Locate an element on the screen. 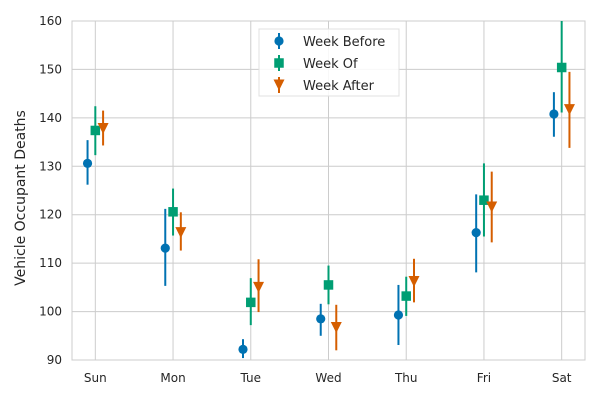  legend-item: Week Before is located at coordinates (329, 41).